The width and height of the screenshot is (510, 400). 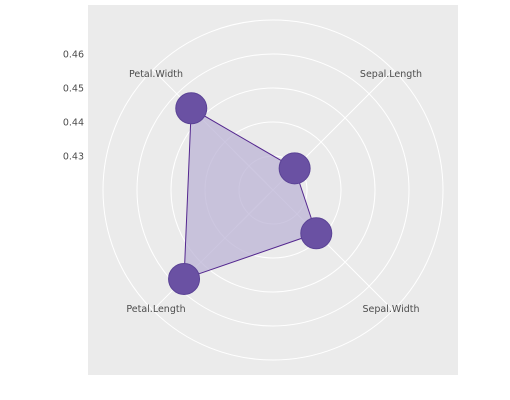 I want to click on radial-tick-label: 0.45, so click(x=73, y=89).